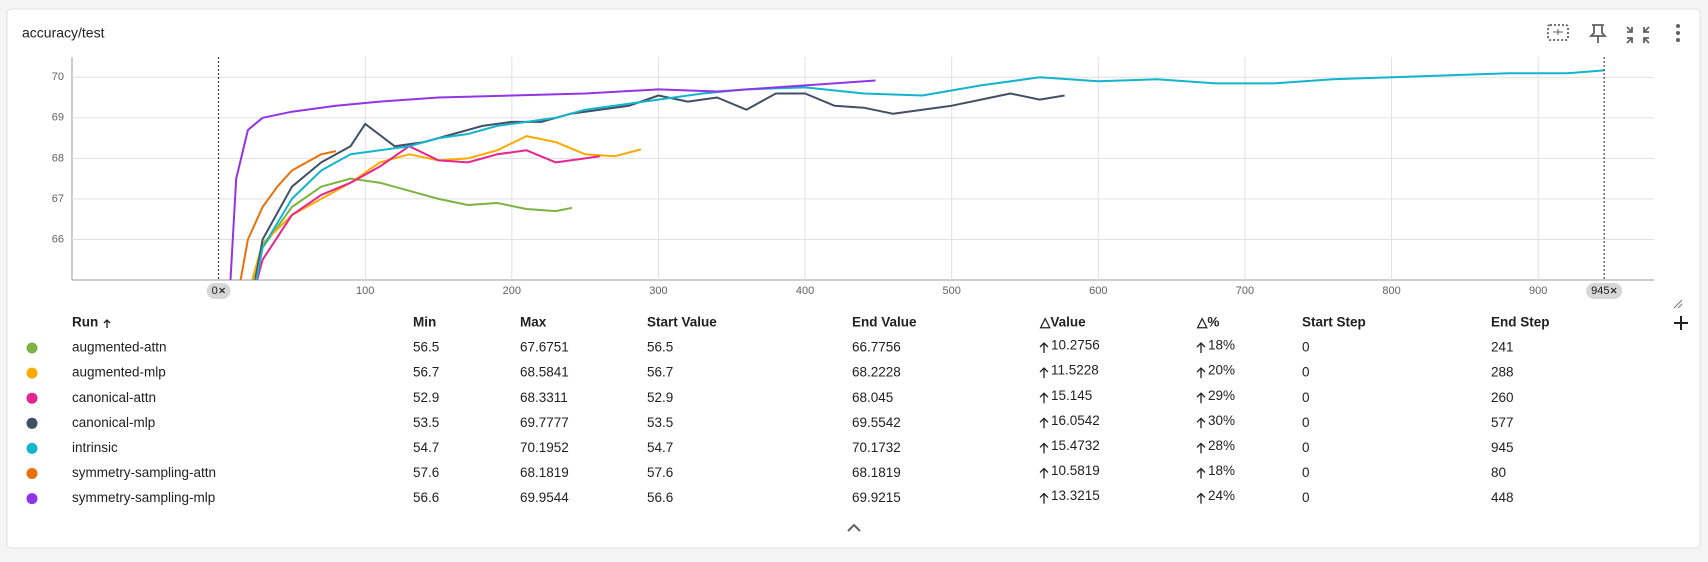  What do you see at coordinates (58, 158) in the screenshot?
I see `y-tick-label: 68` at bounding box center [58, 158].